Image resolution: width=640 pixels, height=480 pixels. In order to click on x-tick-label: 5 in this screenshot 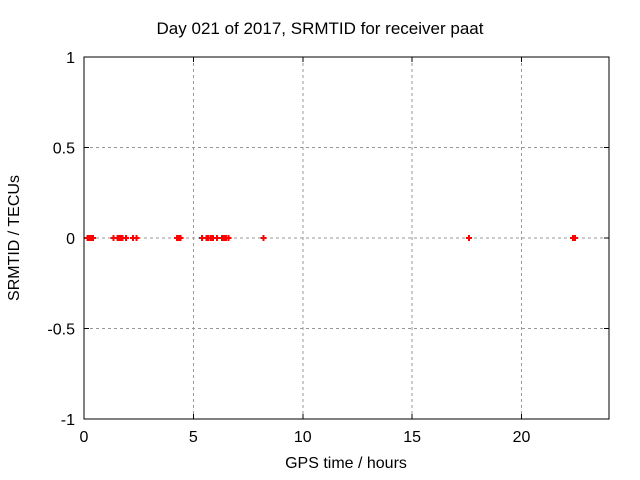, I will do `click(193, 437)`.